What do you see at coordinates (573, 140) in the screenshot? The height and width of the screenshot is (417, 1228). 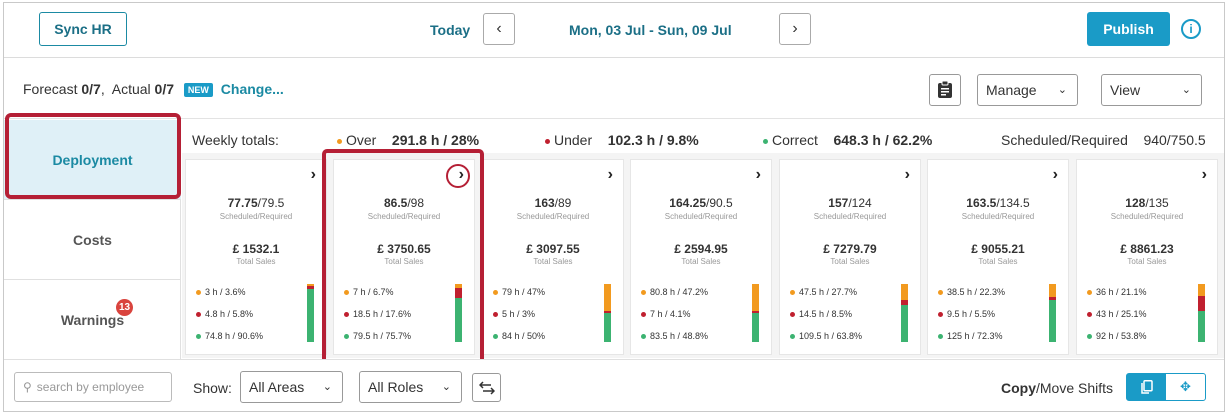 I see `under-label: Under` at bounding box center [573, 140].